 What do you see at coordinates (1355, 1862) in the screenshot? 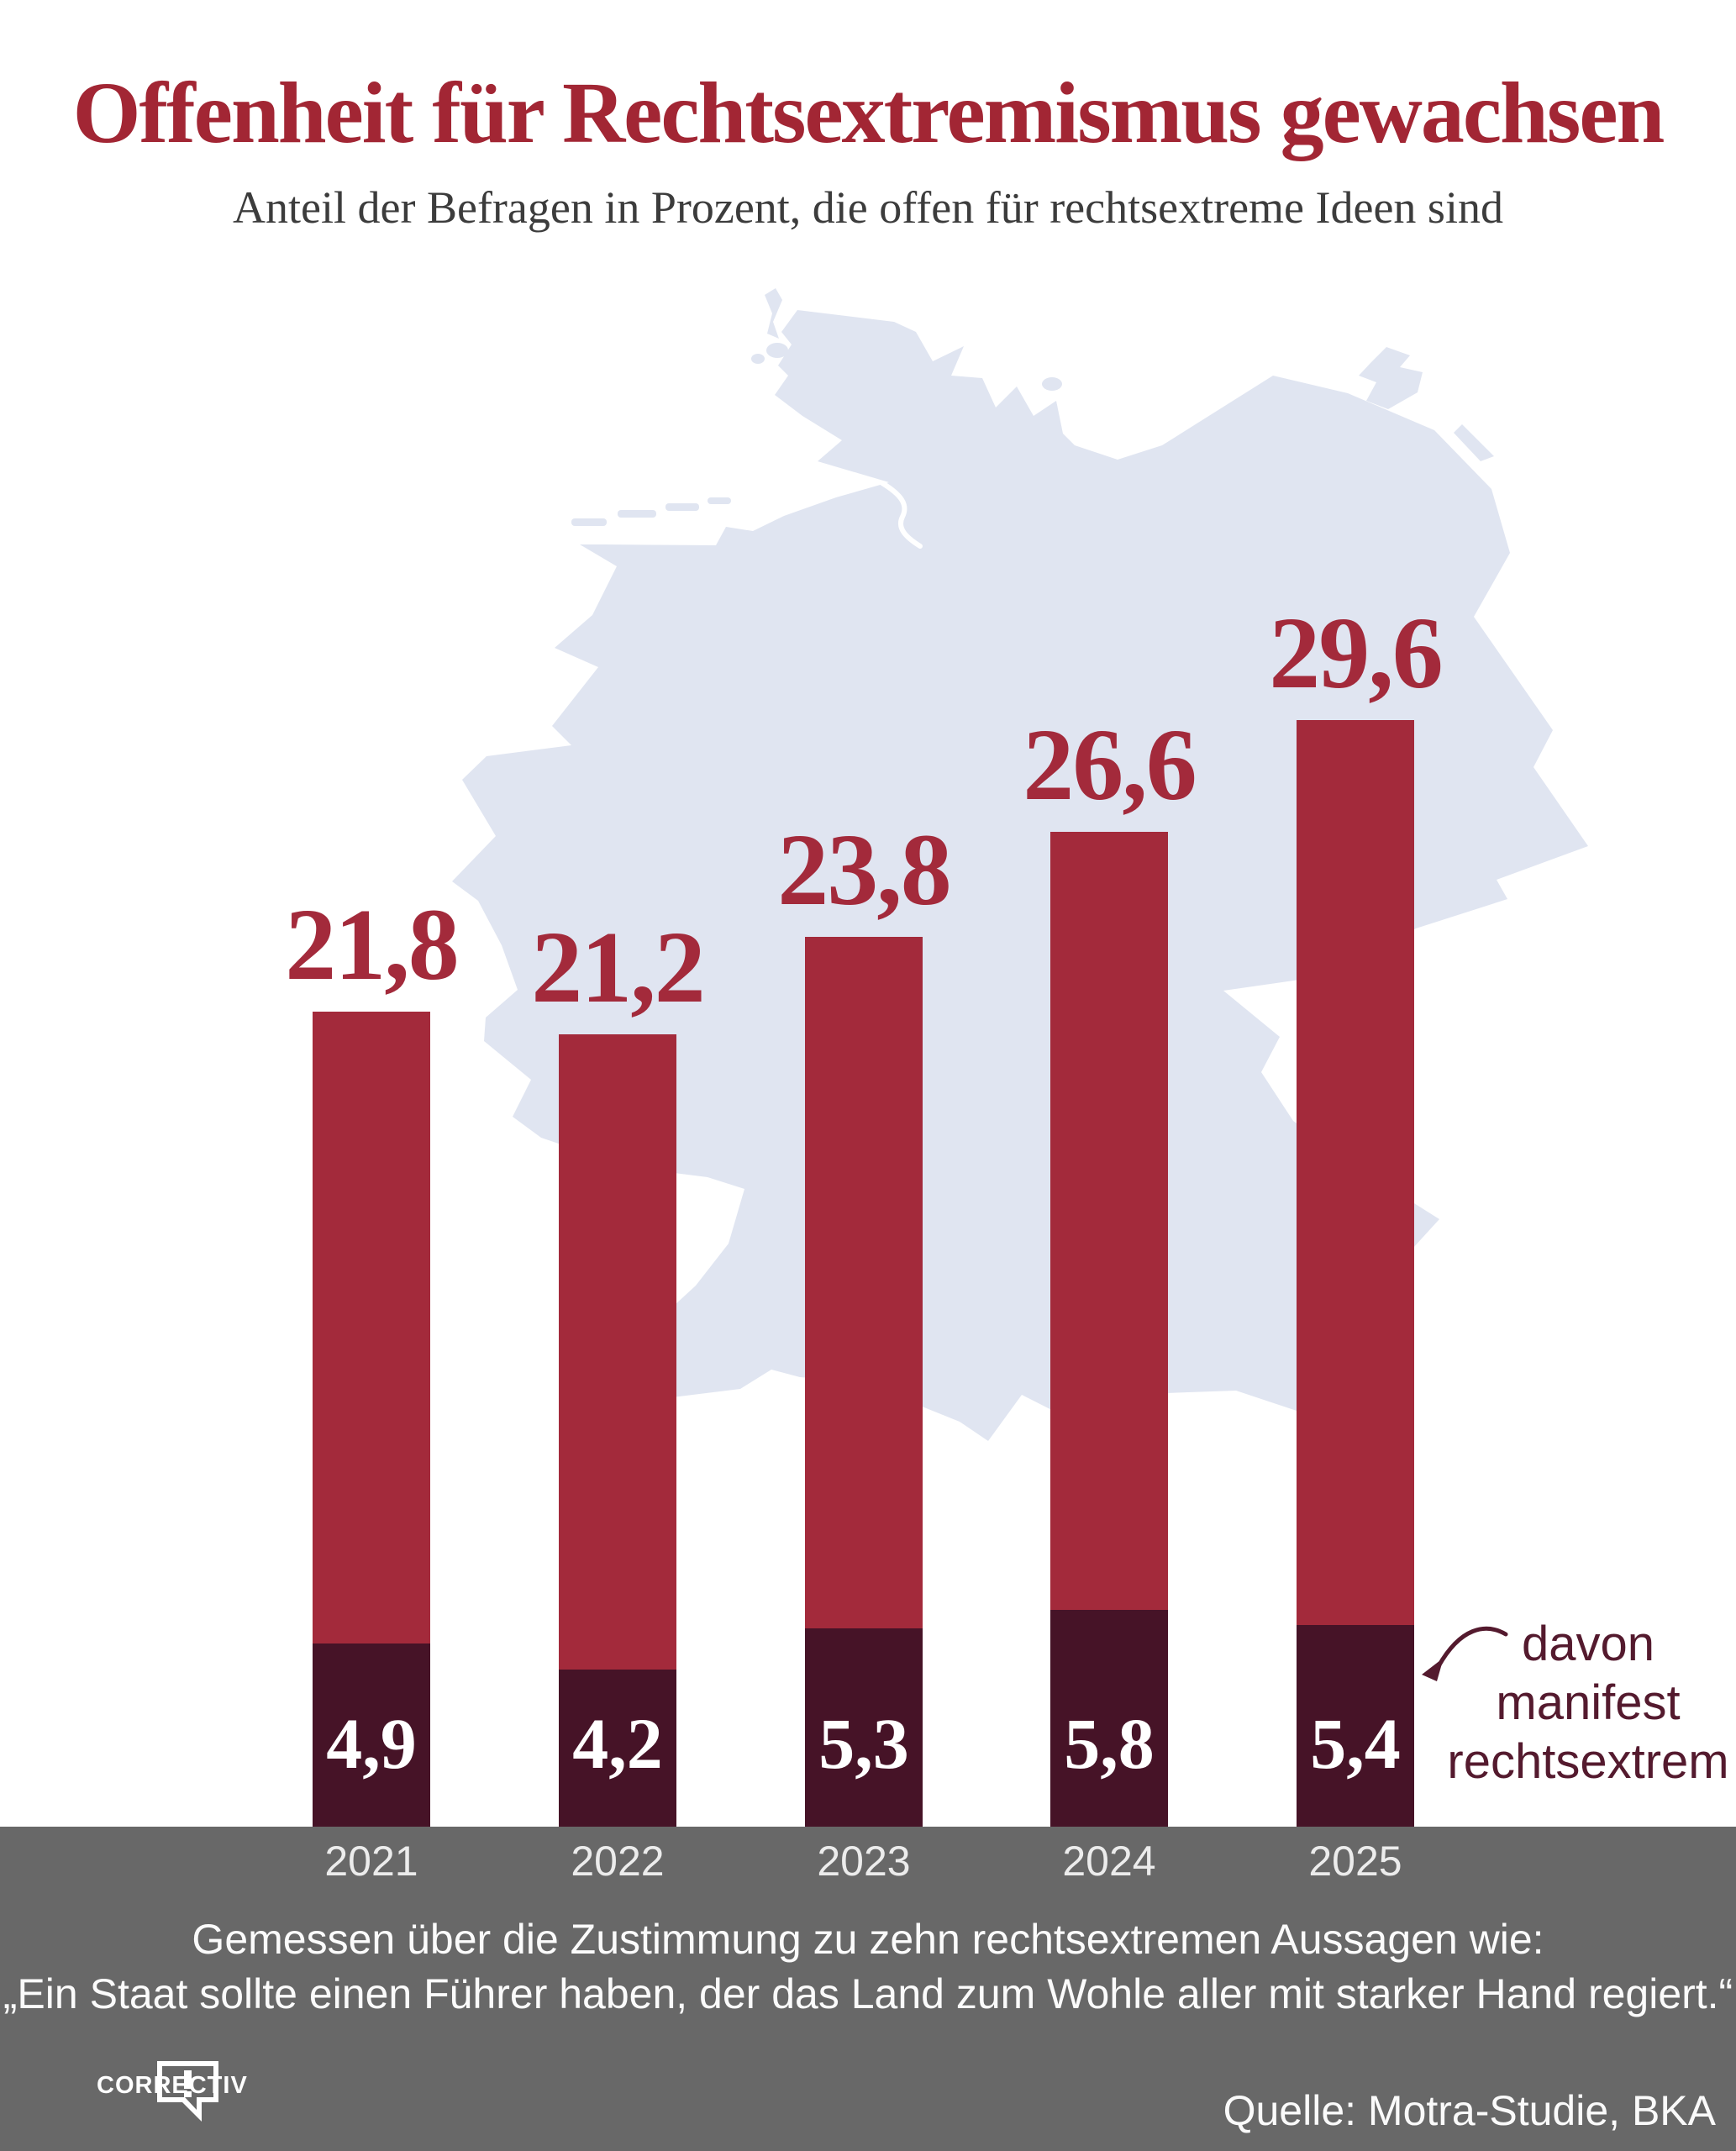
I see `x-axis-year-label: 2025` at bounding box center [1355, 1862].